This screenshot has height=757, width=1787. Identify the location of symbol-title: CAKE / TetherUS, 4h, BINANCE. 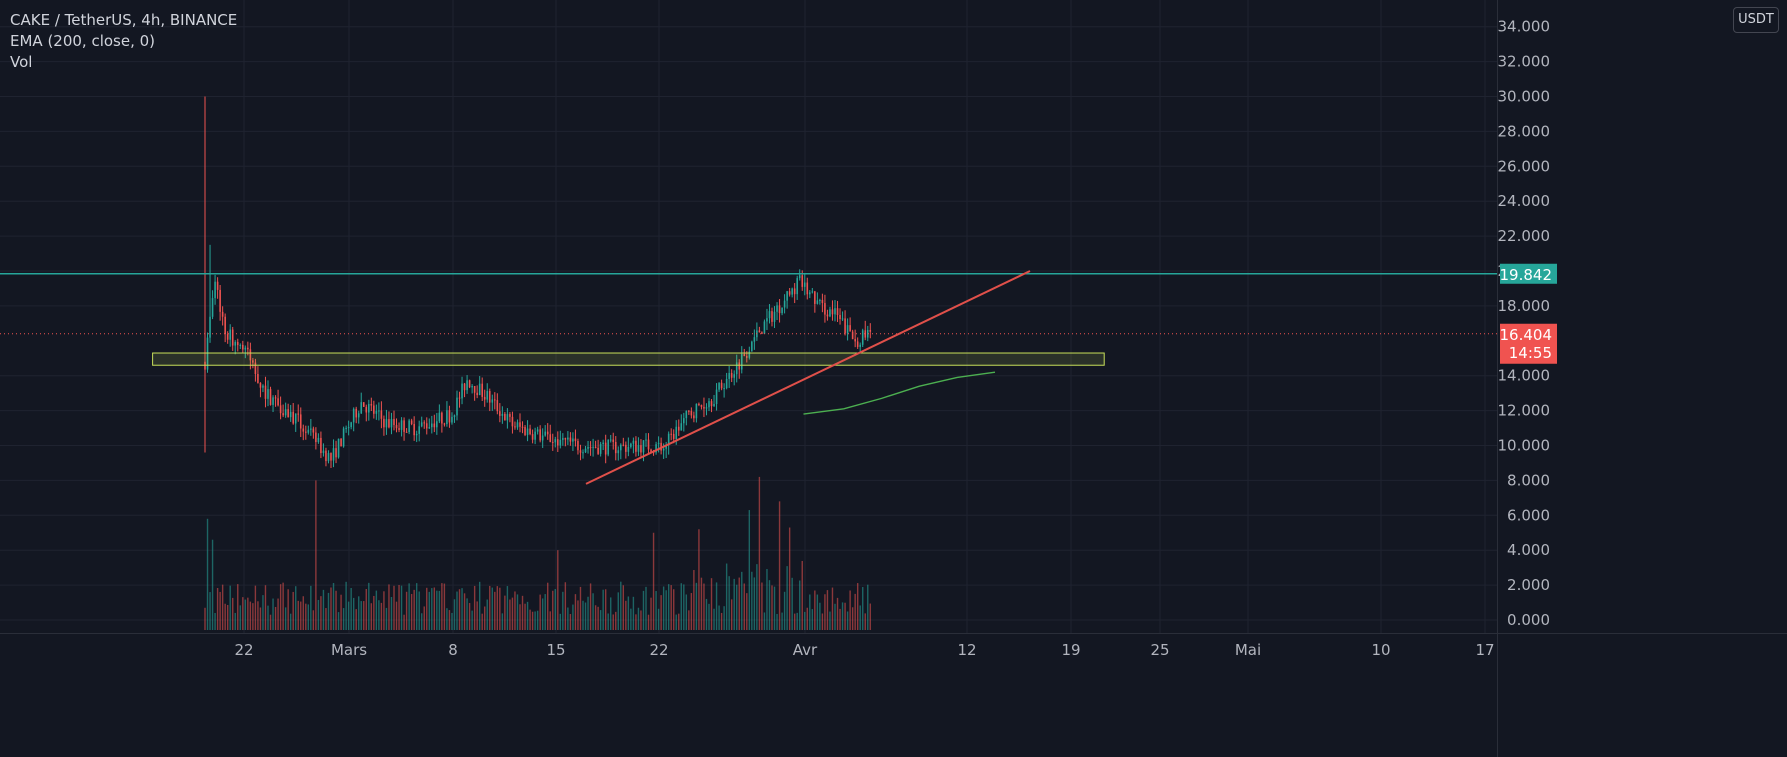
(124, 20).